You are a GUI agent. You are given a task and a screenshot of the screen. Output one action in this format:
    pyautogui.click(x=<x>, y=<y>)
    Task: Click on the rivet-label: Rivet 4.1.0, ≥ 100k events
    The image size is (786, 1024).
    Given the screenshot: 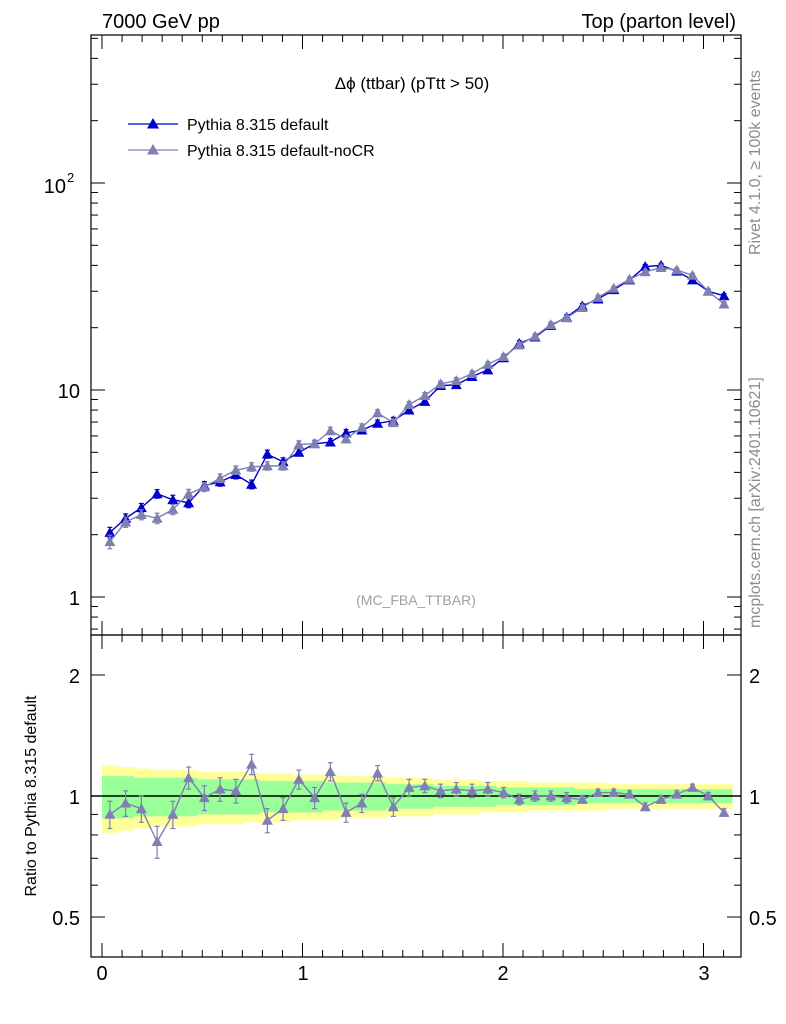 What is the action you would take?
    pyautogui.click(x=755, y=162)
    